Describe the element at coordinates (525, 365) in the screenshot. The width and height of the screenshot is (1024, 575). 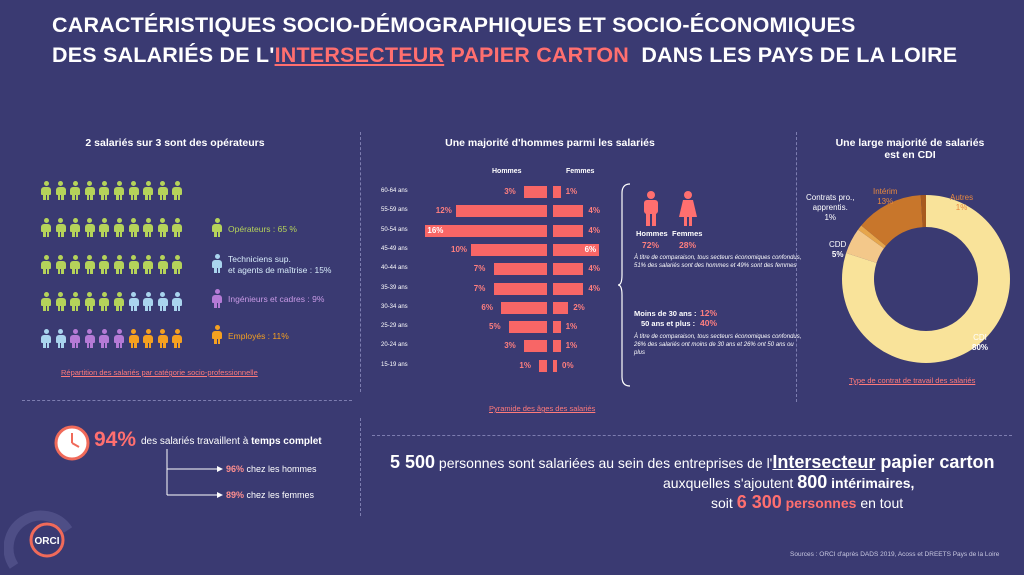
I see `men-value-label: 1%` at that location.